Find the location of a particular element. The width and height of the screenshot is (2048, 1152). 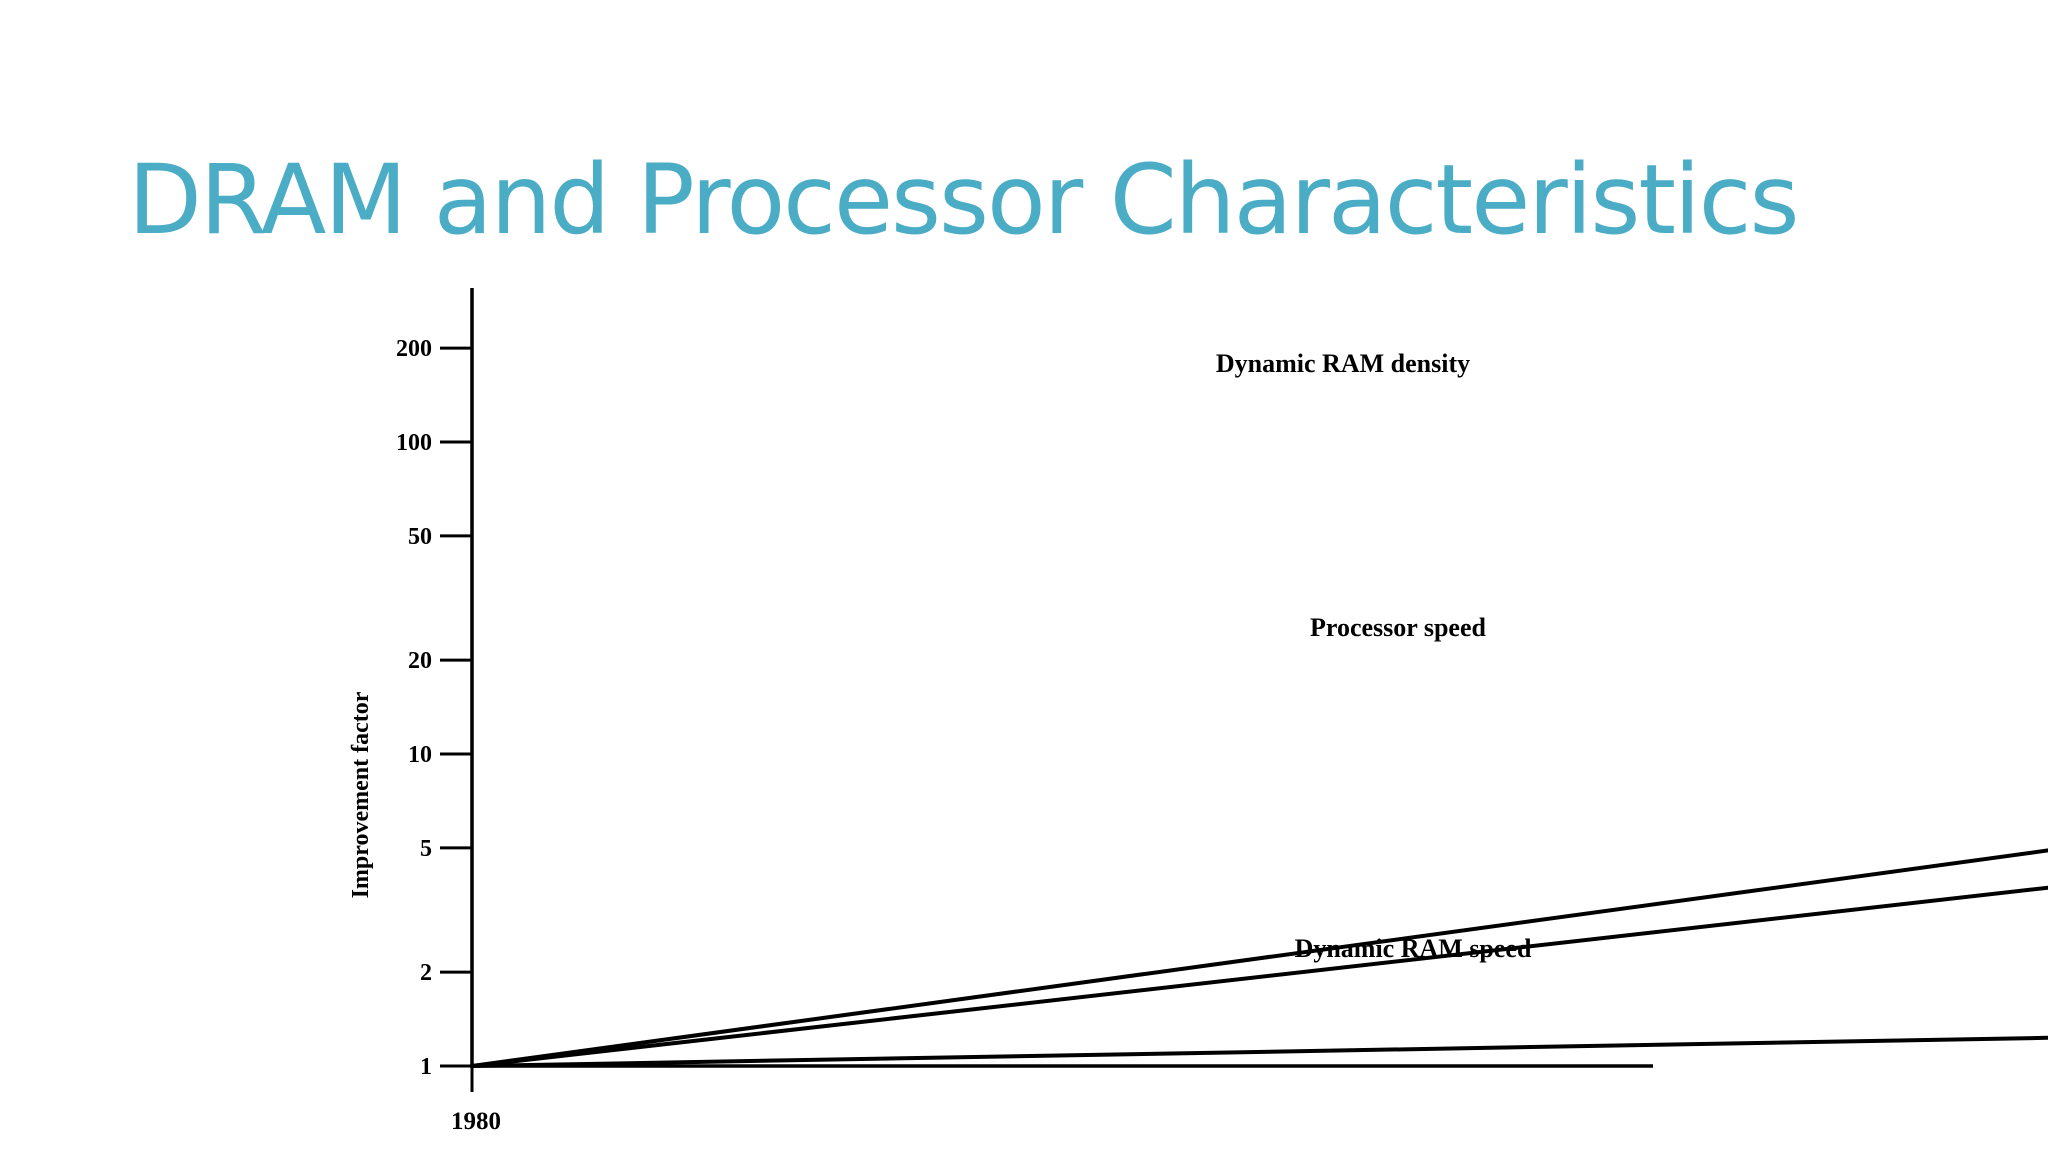

series-line-dynamic-ram-density is located at coordinates (1259, 958).